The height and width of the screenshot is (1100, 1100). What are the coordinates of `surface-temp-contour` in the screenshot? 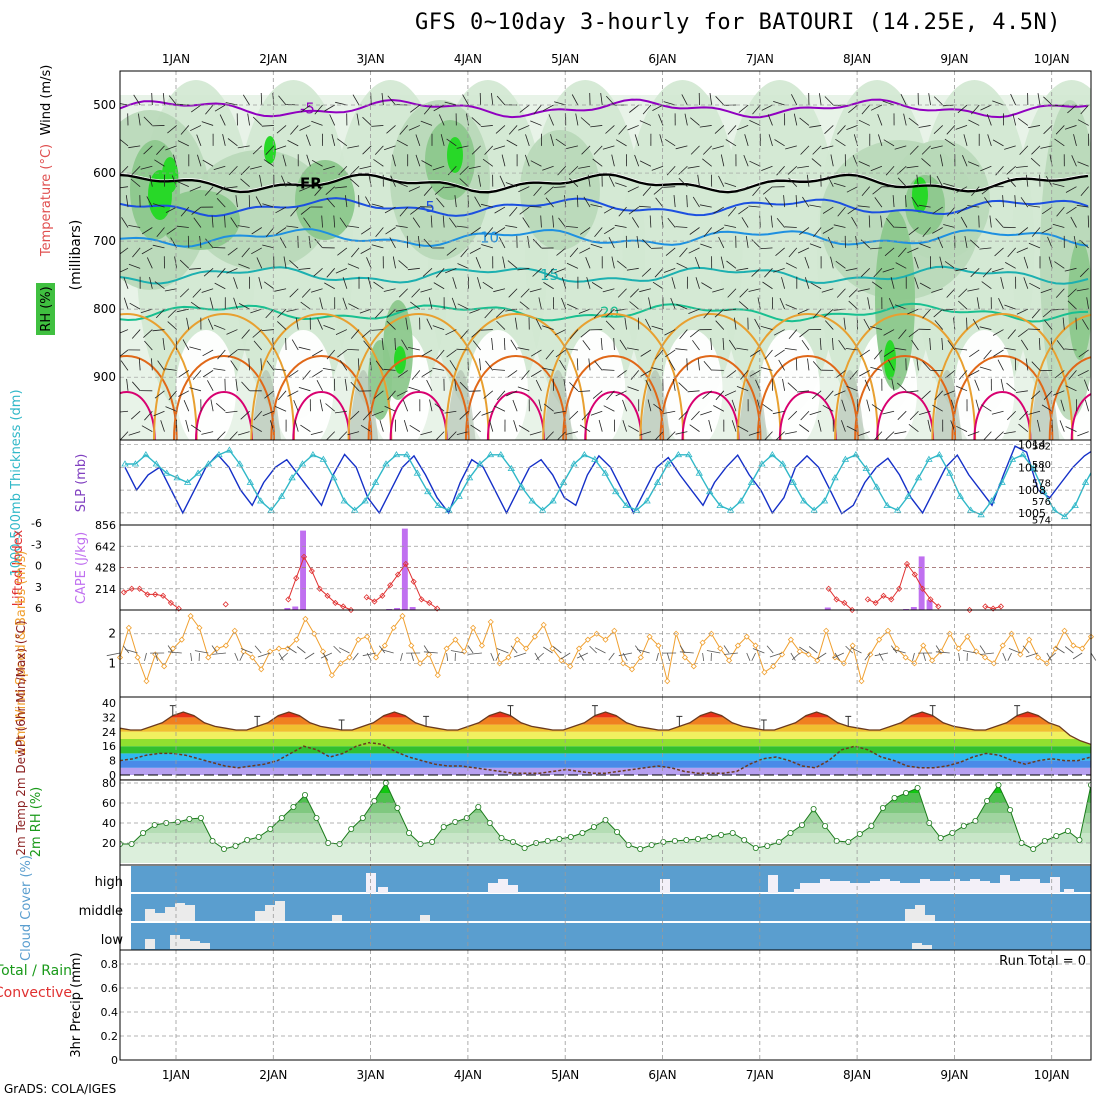 It's located at (321, 397).